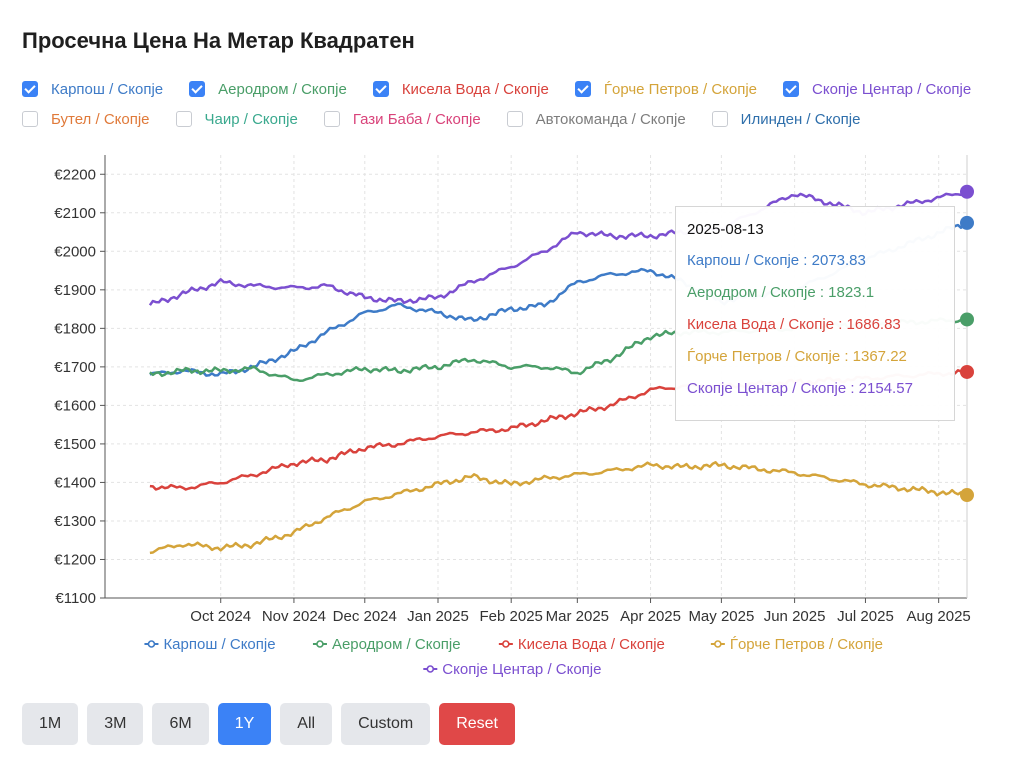 This screenshot has height=758, width=1024. I want to click on x-tick-label: Apr 2025, so click(650, 616).